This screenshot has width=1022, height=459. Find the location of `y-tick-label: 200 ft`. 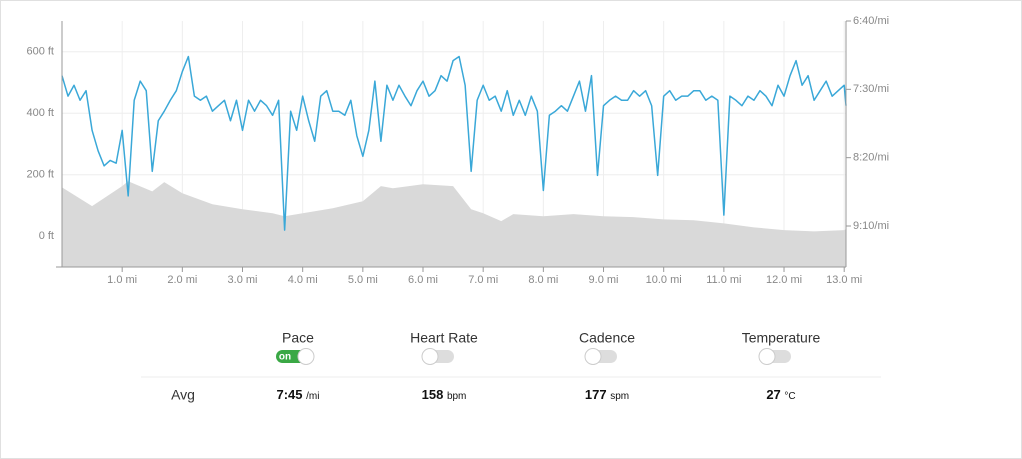

y-tick-label: 200 ft is located at coordinates (40, 175).